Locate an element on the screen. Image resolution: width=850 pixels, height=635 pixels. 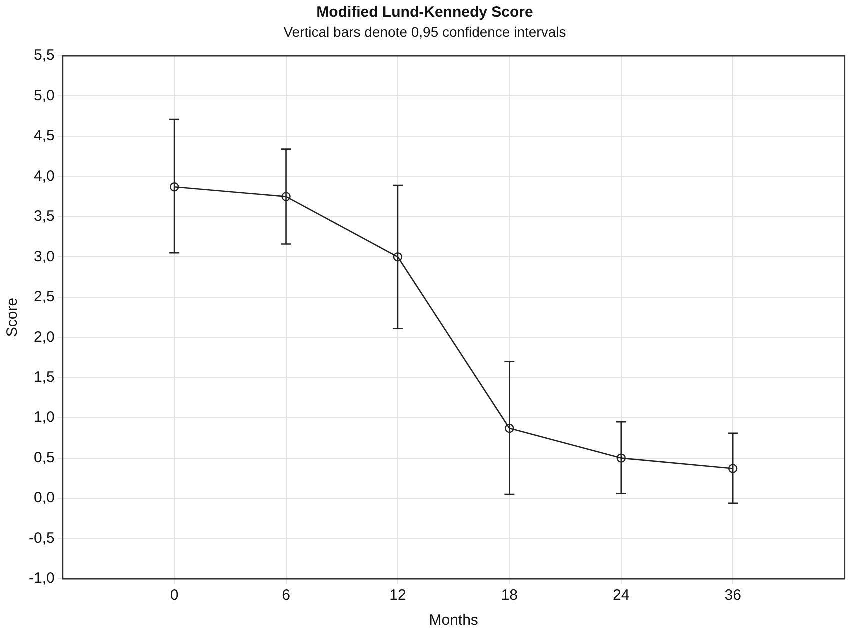
chart-subtitle: Vertical bars denote 0,95 confidence intervals is located at coordinates (425, 32).